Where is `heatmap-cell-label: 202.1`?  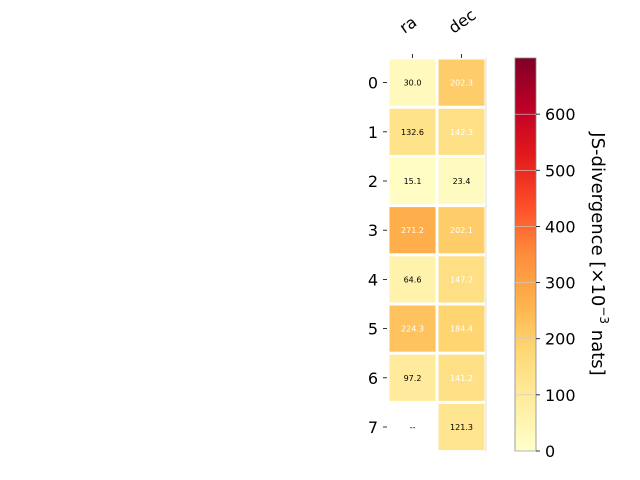 heatmap-cell-label: 202.1 is located at coordinates (461, 230).